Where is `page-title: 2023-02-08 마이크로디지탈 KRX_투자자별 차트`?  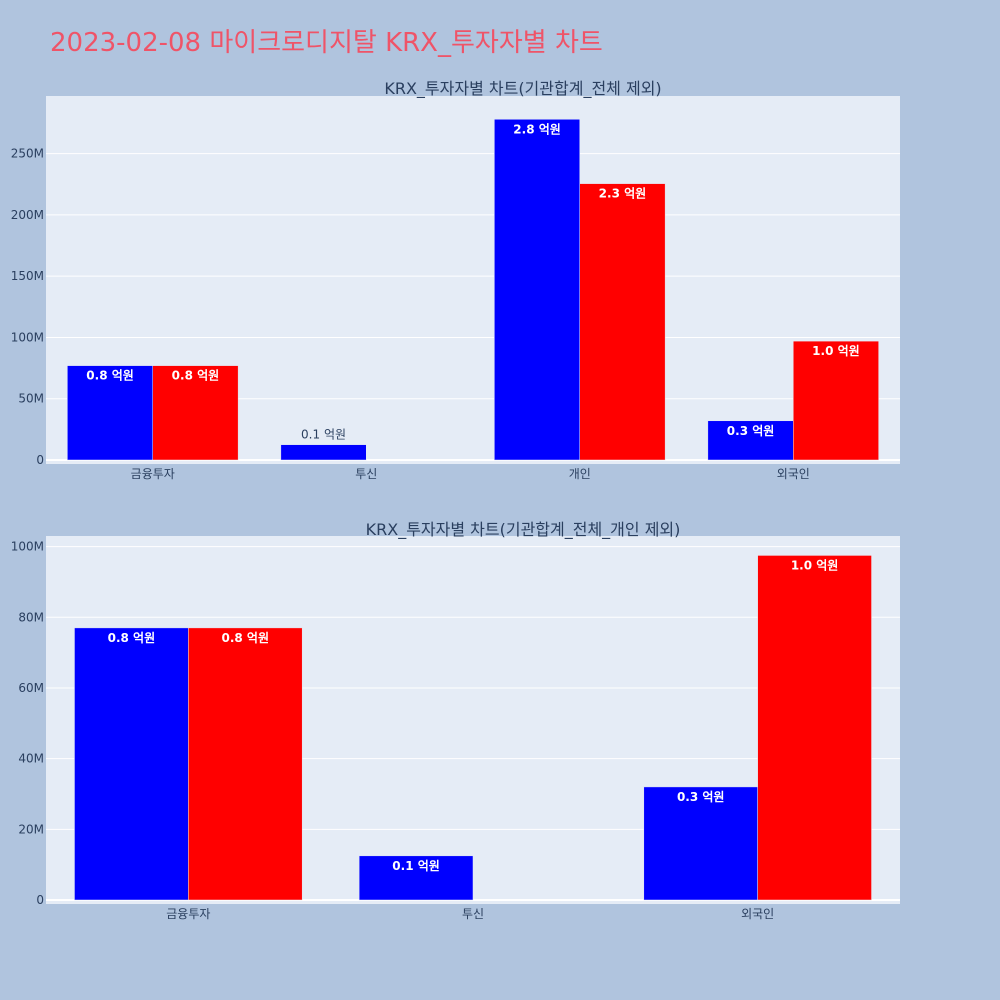
page-title: 2023-02-08 마이크로디지탈 KRX_투자자별 차트 is located at coordinates (326, 43).